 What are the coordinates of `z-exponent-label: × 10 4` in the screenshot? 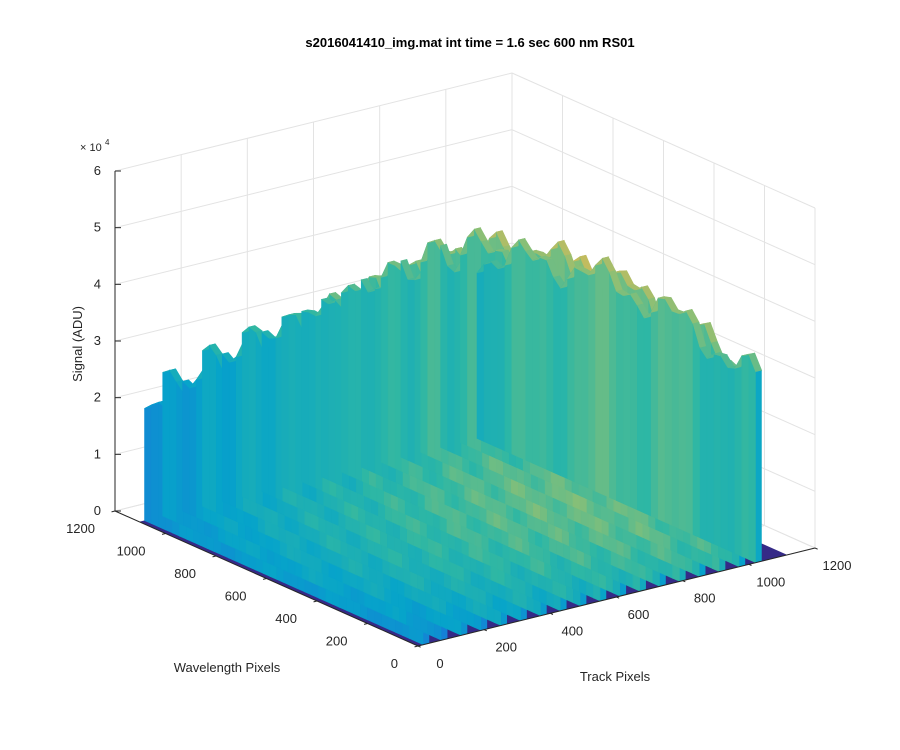 It's located at (95, 146).